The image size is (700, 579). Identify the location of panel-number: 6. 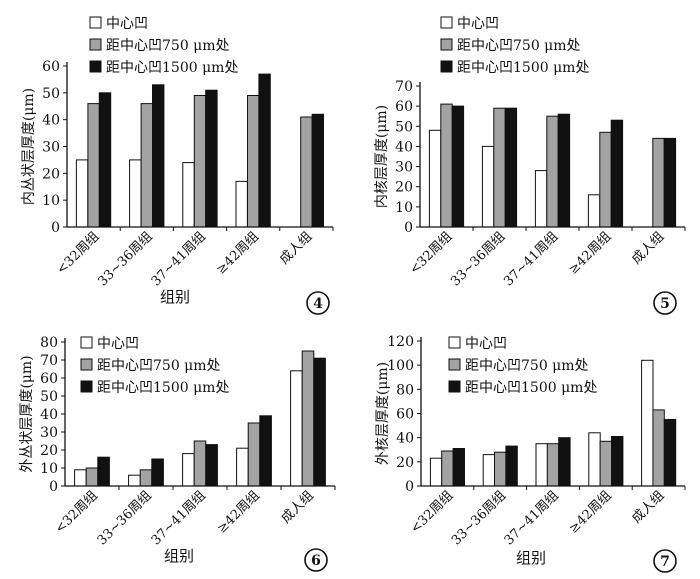
(316, 561).